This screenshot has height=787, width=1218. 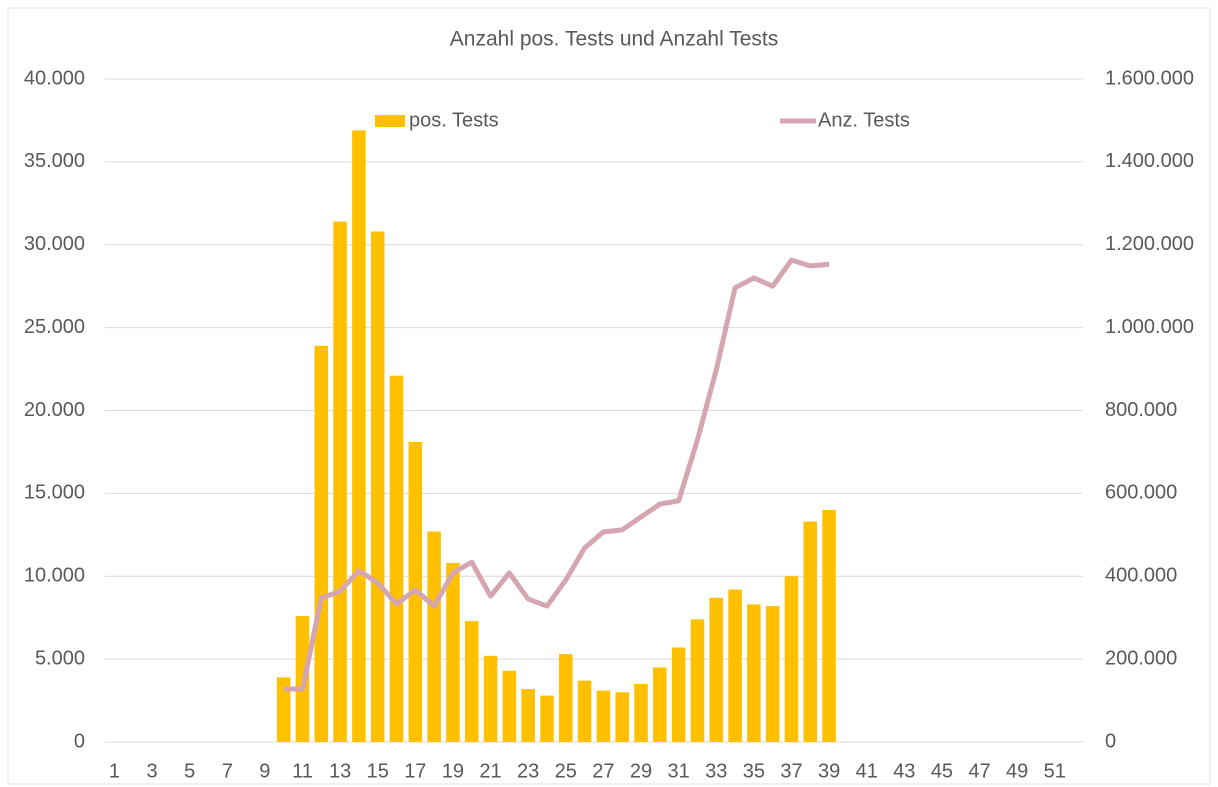 I want to click on y-tick-label: 0, so click(x=79, y=741).